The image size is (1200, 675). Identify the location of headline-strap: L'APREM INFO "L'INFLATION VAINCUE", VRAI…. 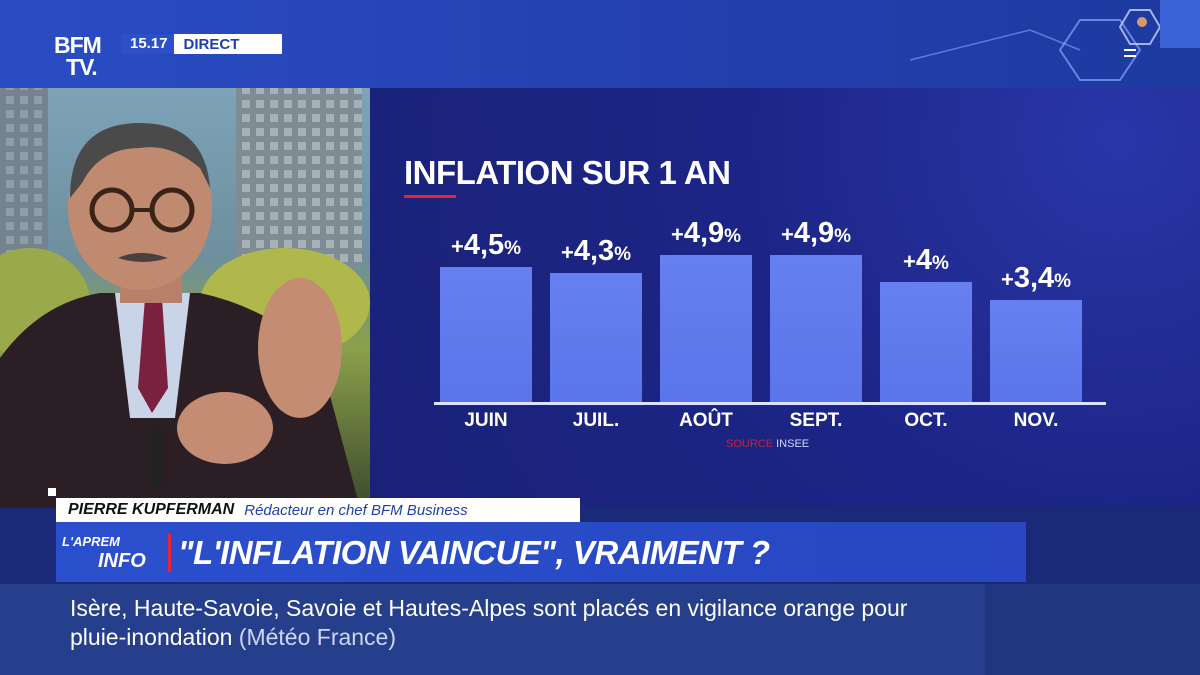
(541, 552).